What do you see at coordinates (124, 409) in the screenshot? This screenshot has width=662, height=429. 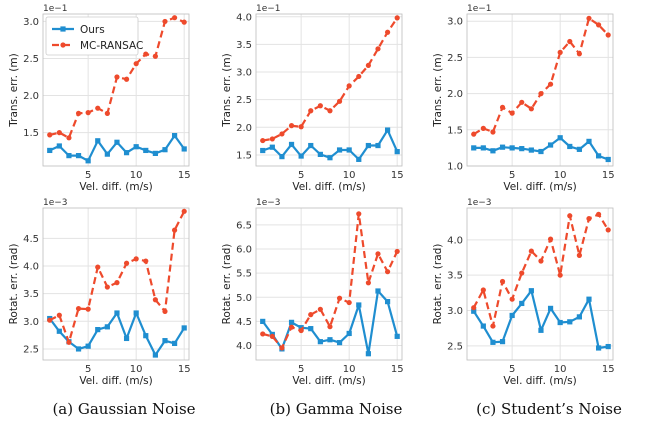 I see `caption-gaussian-noise: (a) Gaussian Noise` at bounding box center [124, 409].